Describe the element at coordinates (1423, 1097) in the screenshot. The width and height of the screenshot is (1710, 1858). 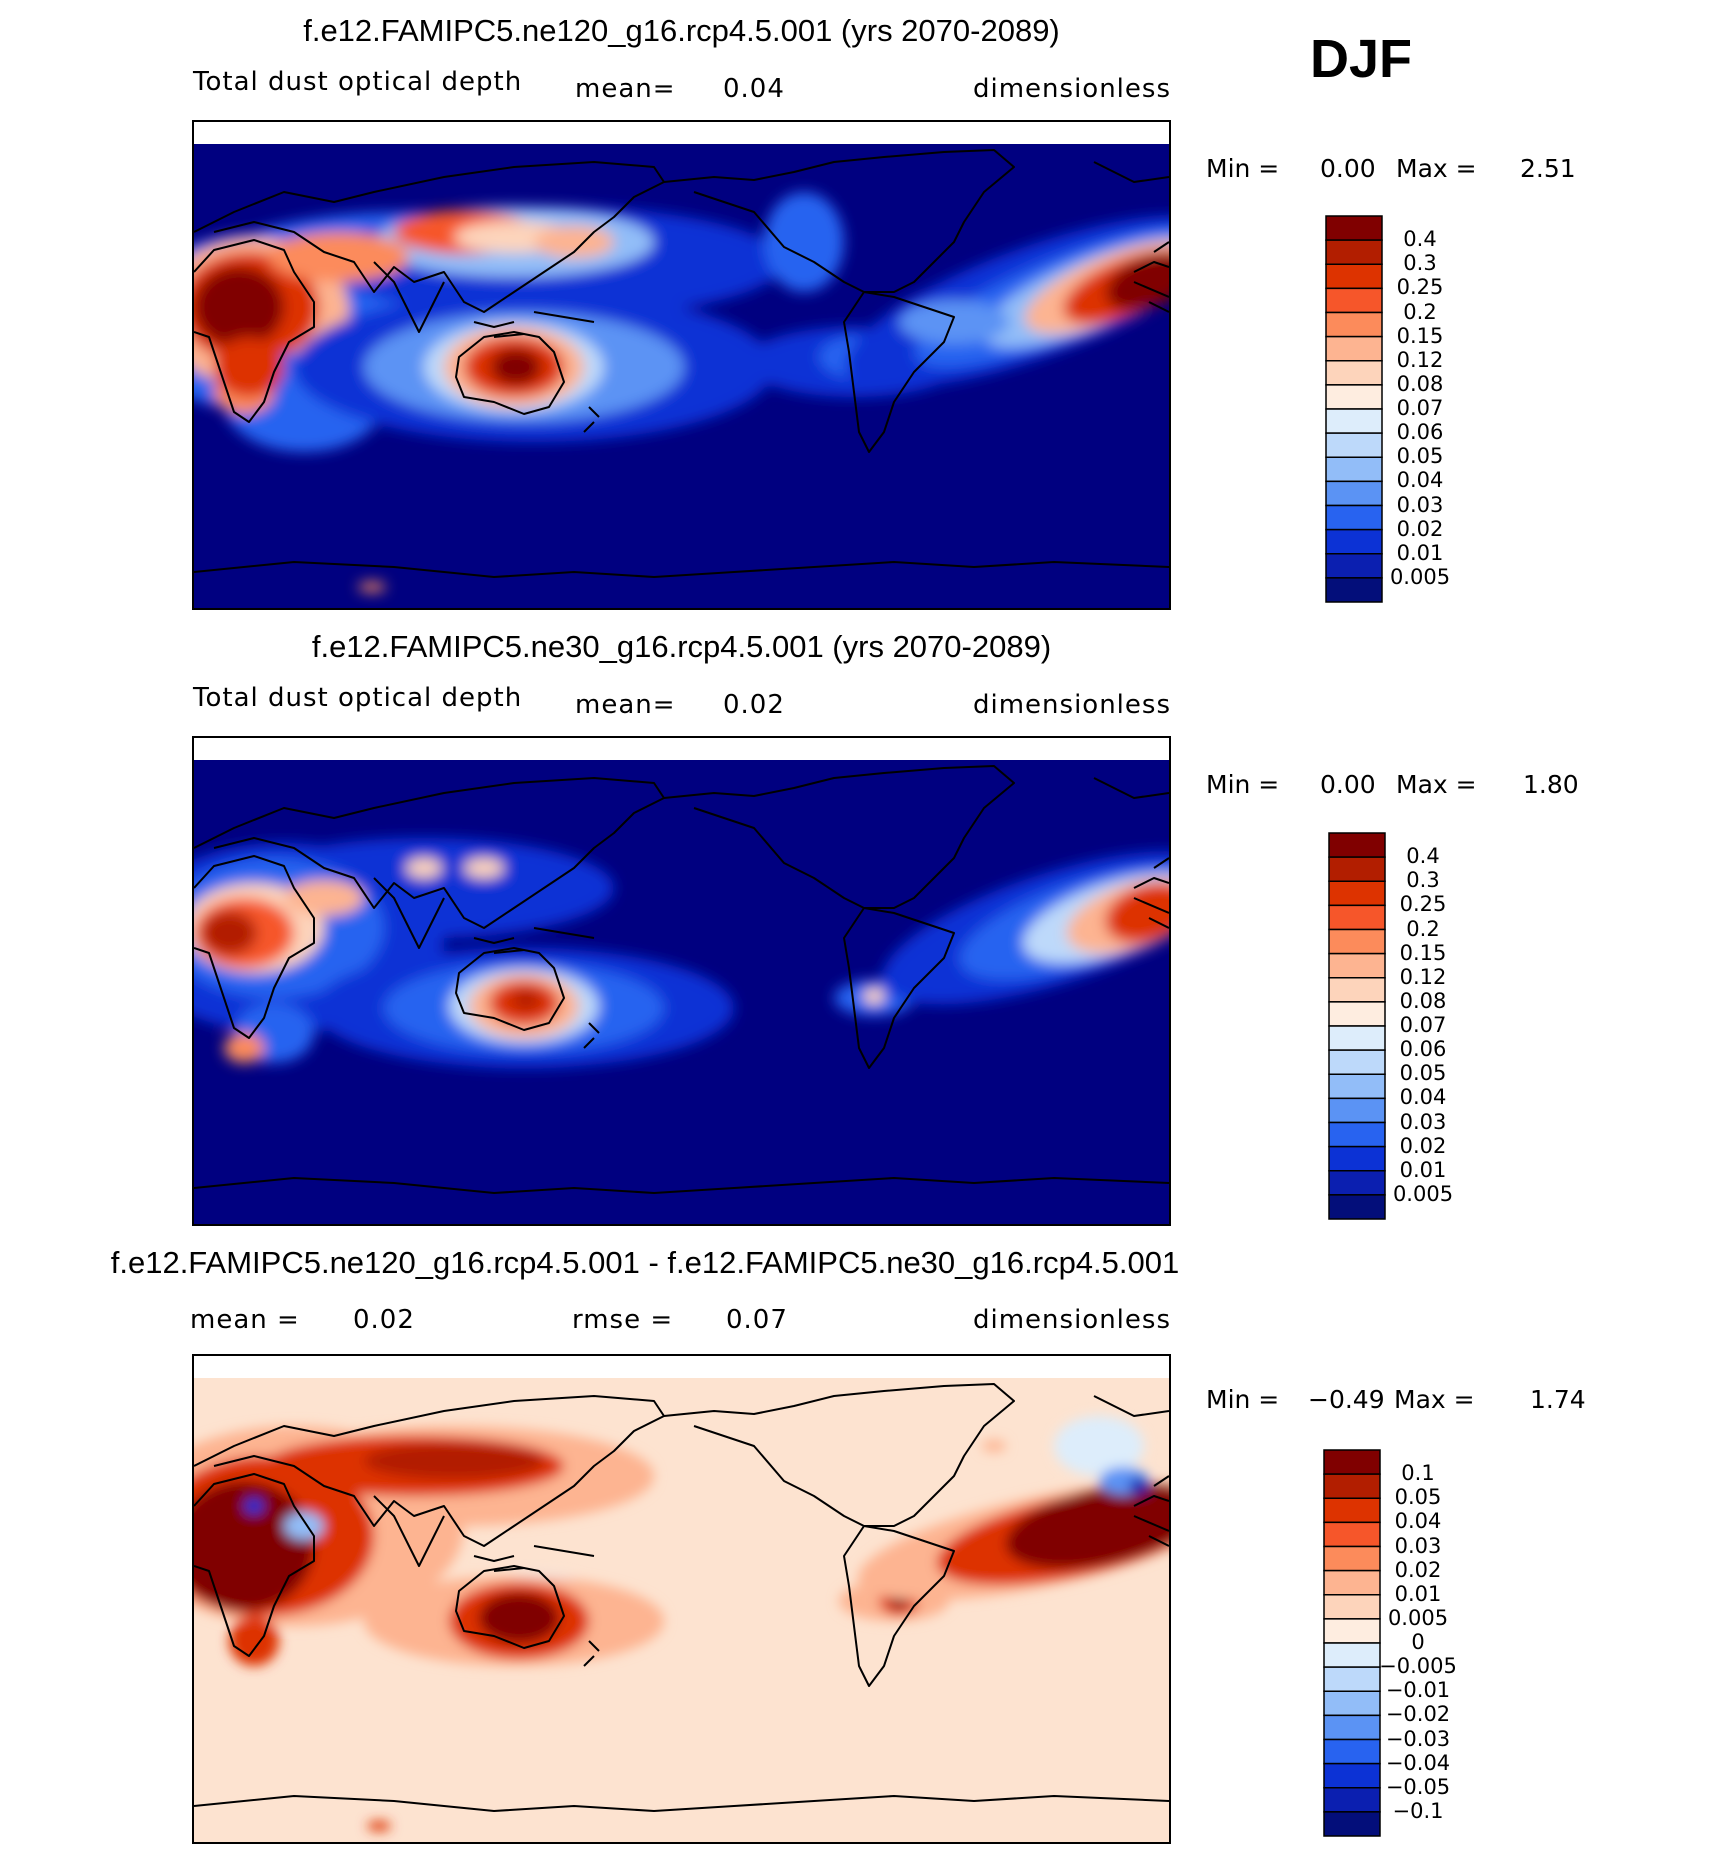
I see `colorbar-tick-label: 0.04` at that location.